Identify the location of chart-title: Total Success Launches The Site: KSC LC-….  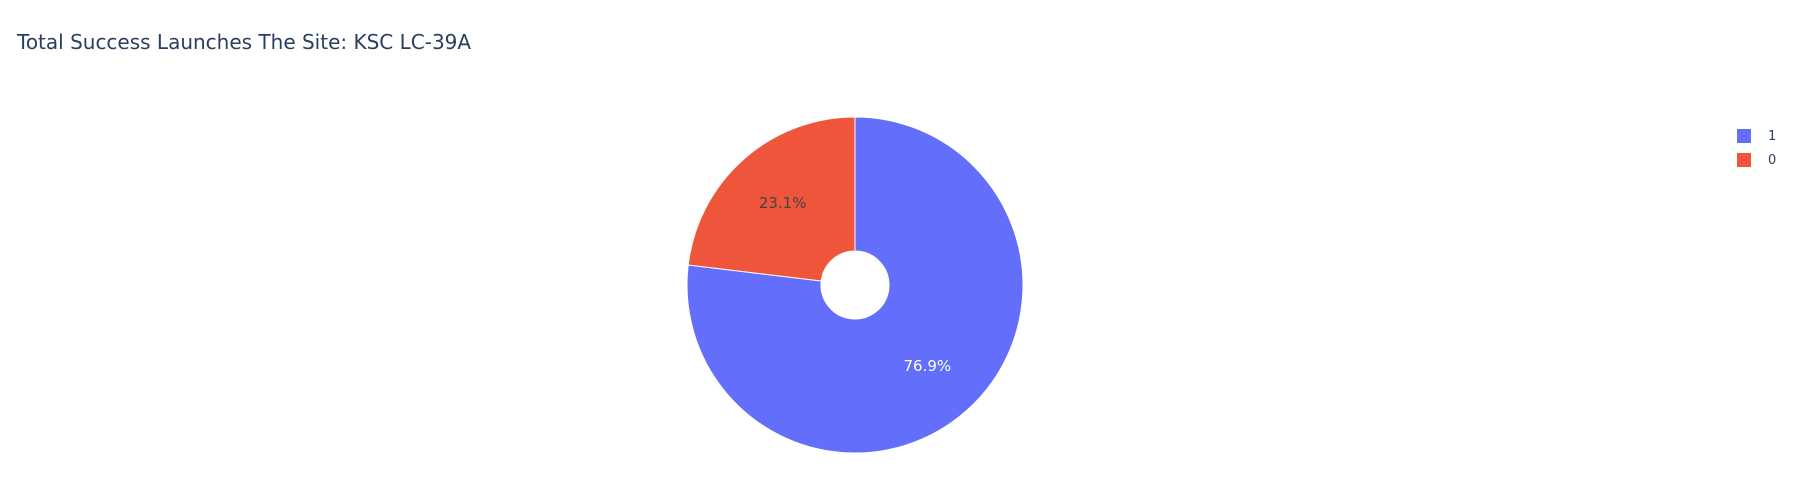
(244, 42).